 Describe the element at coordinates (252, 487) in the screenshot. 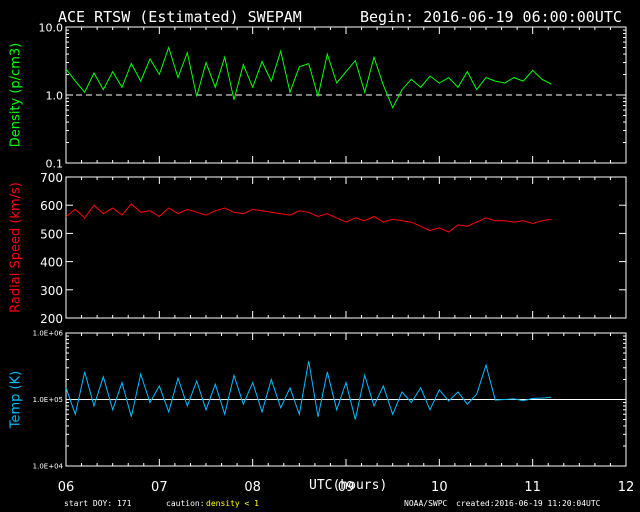

I see `x-tick-label: 08` at that location.